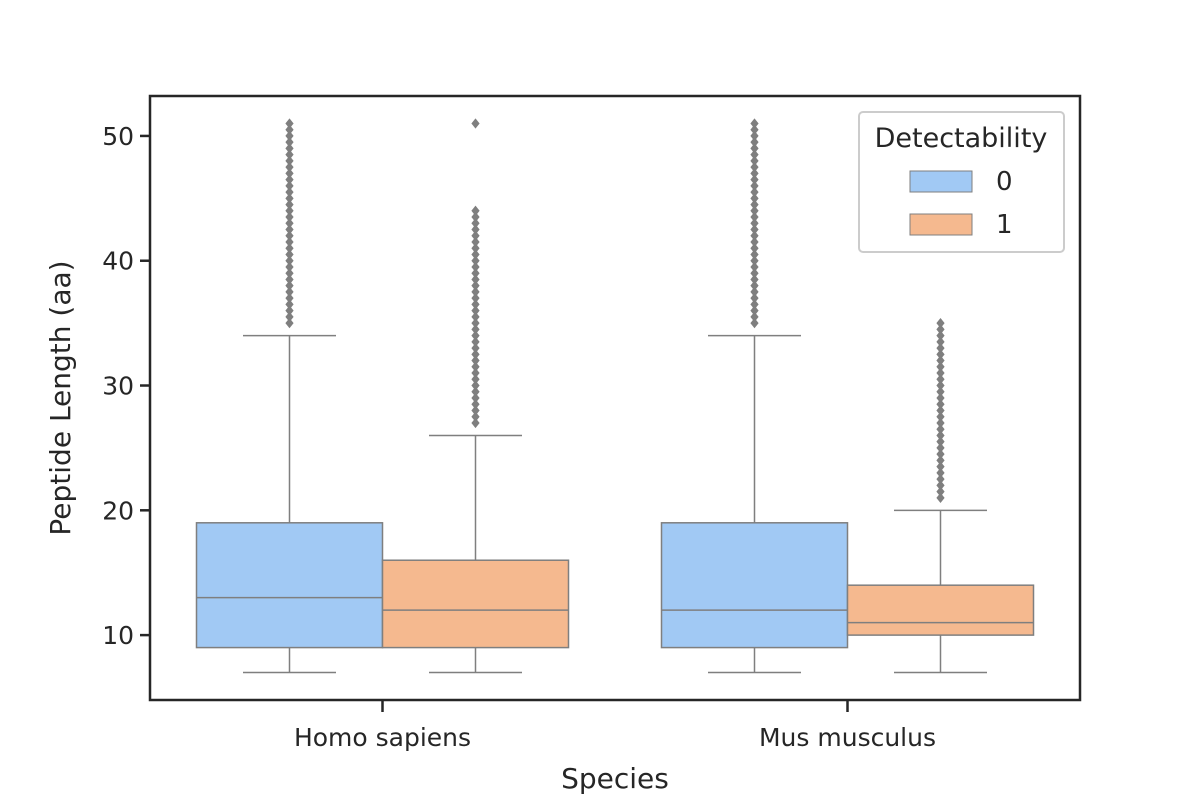 The width and height of the screenshot is (1200, 800). Describe the element at coordinates (382, 737) in the screenshot. I see `x-tick-label: Homo sapiens` at that location.